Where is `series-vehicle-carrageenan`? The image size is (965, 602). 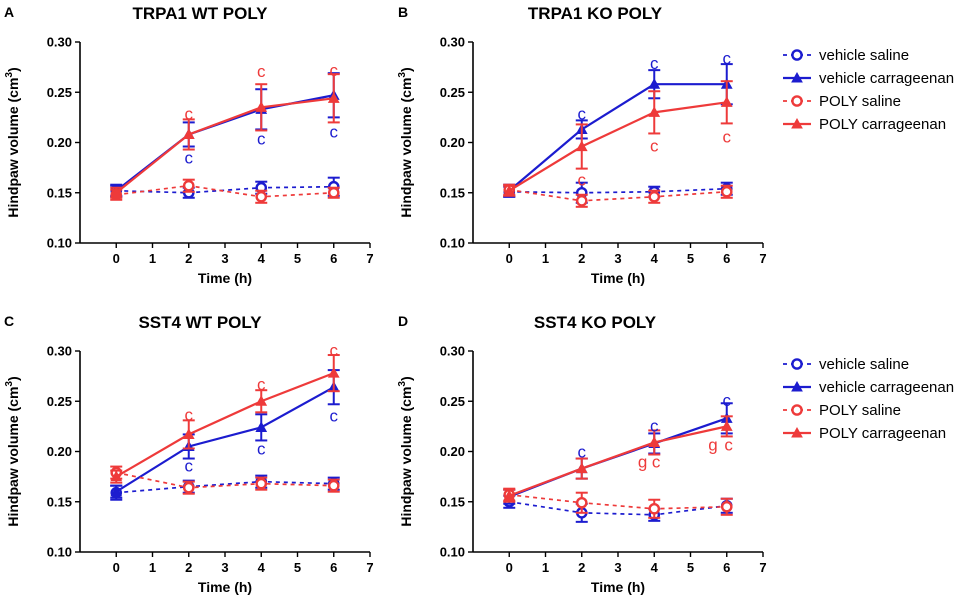 series-vehicle-carrageenan is located at coordinates (618, 453).